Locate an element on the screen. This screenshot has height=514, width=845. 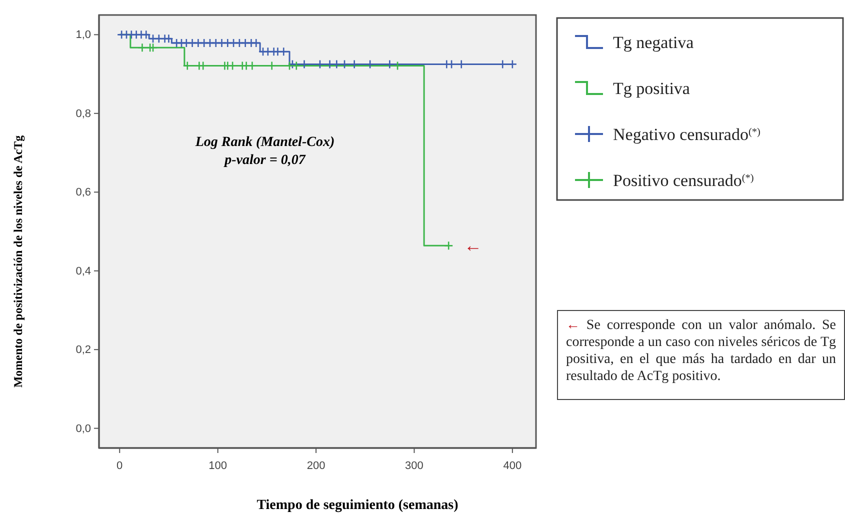
annotation: Log Rank (Mantel-Cox) is located at coordinates (264, 142).